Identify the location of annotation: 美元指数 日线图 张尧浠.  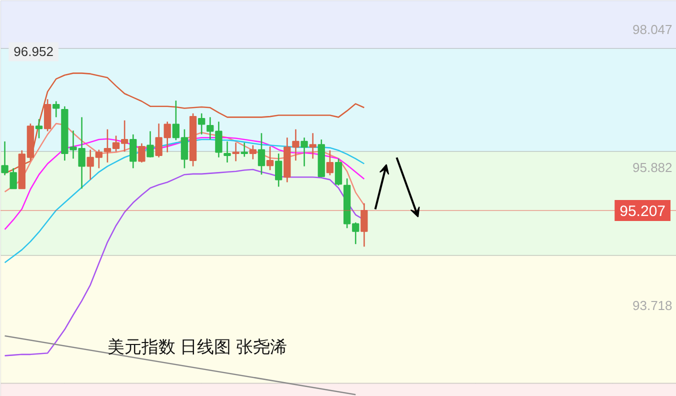
(197, 347).